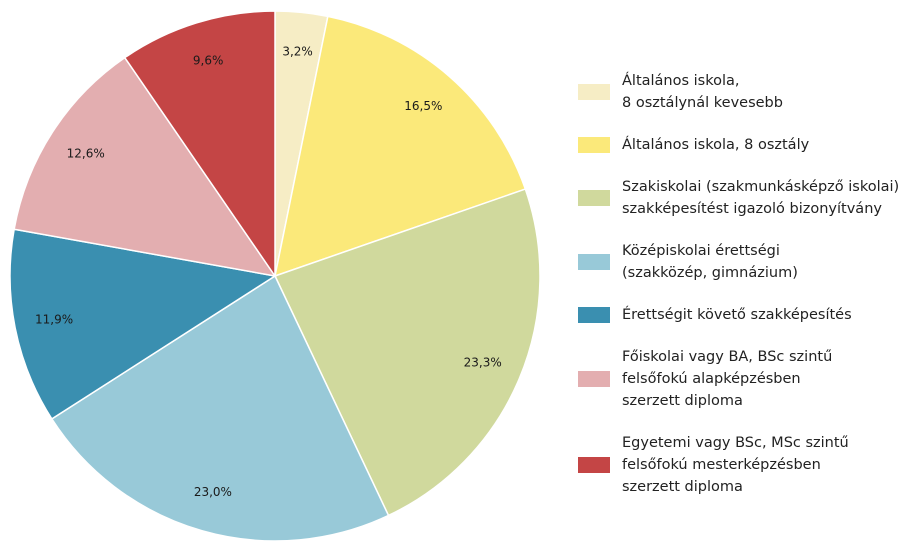 Image resolution: width=914 pixels, height=541 pixels. What do you see at coordinates (213, 492) in the screenshot?
I see `data-label: 23,0%` at bounding box center [213, 492].